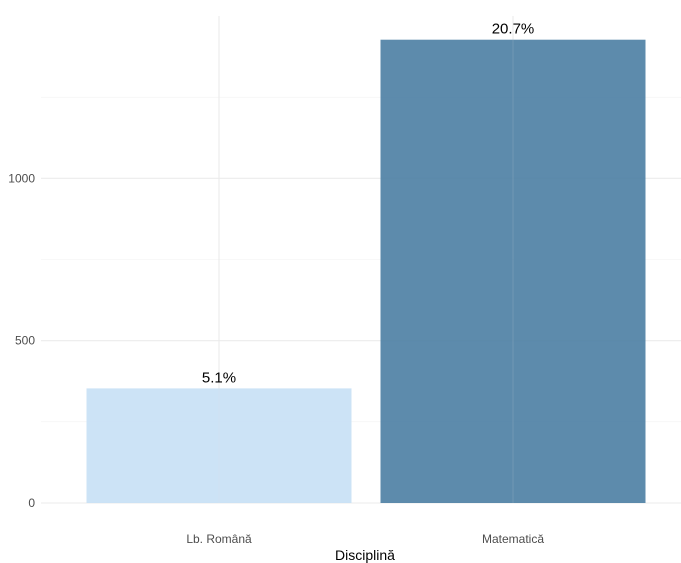 Image resolution: width=681 pixels, height=563 pixels. Describe the element at coordinates (219, 377) in the screenshot. I see `data-label-0: 5.1%` at that location.